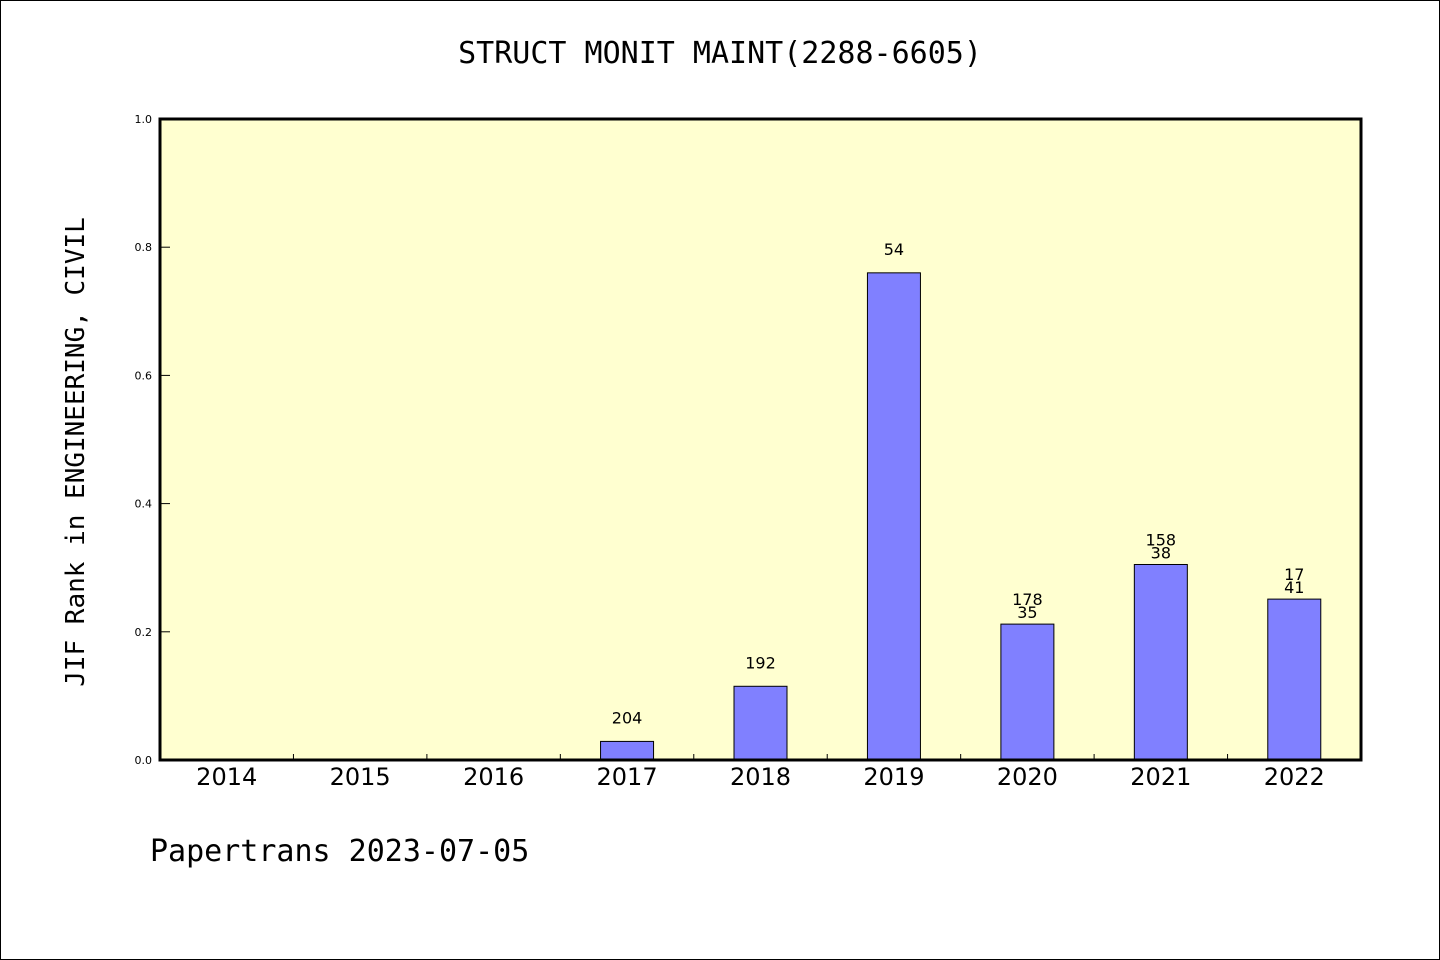 Image resolution: width=1440 pixels, height=960 pixels. I want to click on bar-data-label: 158, so click(1161, 539).